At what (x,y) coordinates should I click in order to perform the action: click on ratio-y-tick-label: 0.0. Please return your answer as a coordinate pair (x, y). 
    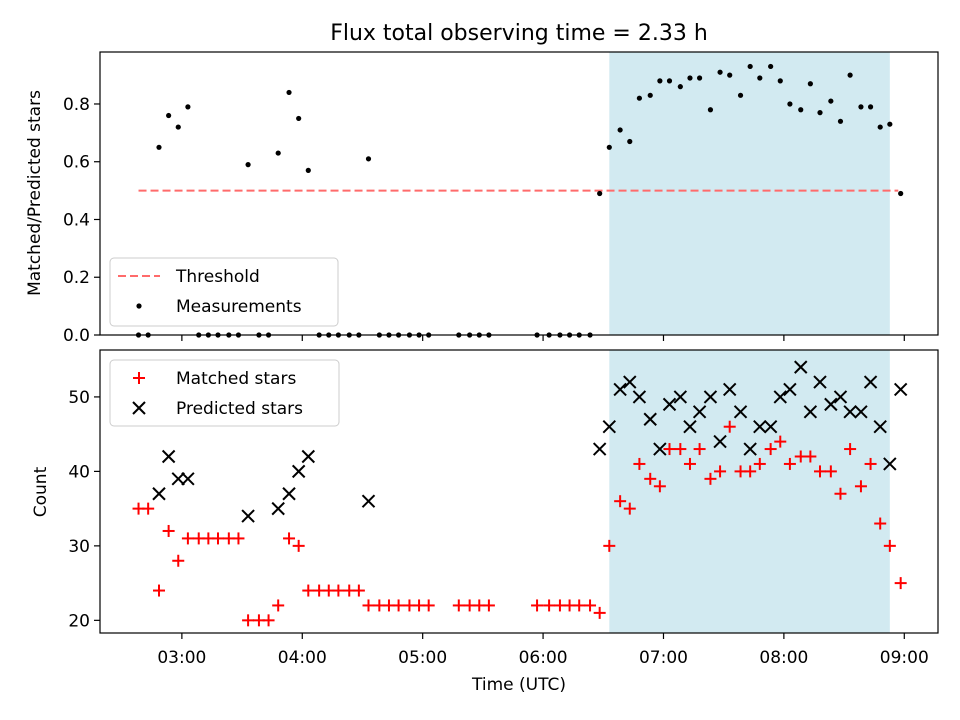
    Looking at the image, I should click on (76, 336).